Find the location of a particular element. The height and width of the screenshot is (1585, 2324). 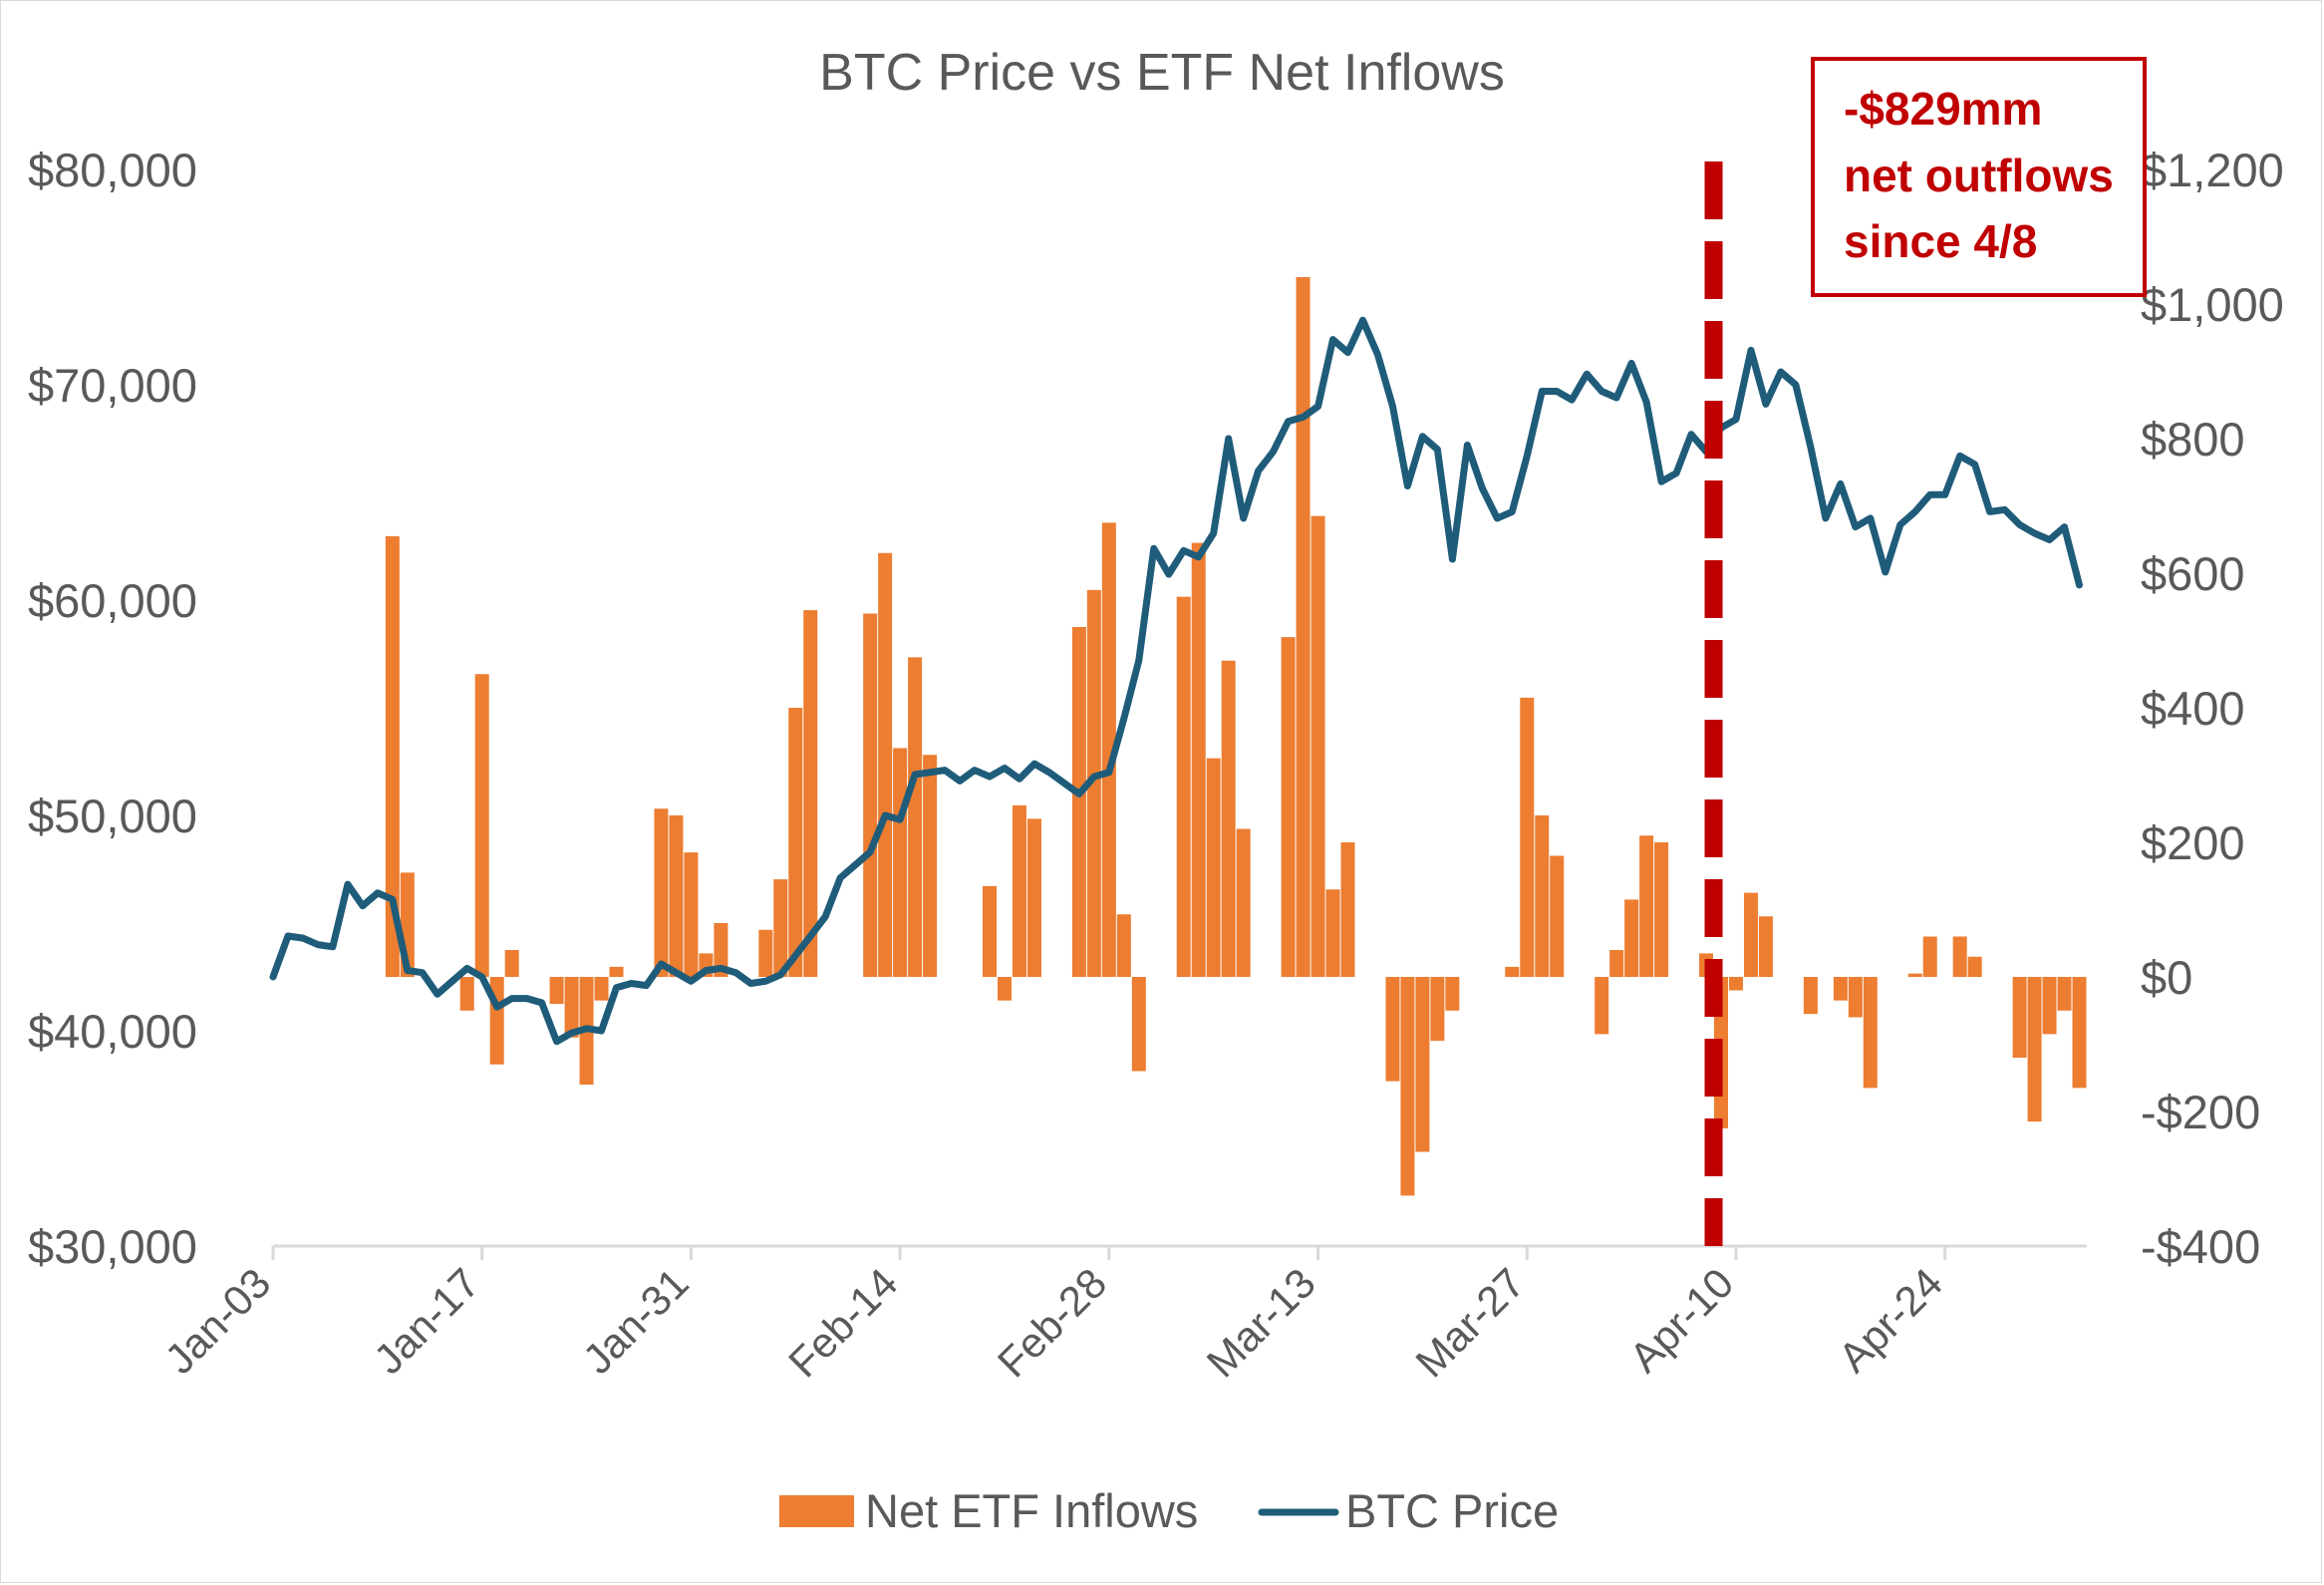

right-tick-label: $400 is located at coordinates (2193, 708).